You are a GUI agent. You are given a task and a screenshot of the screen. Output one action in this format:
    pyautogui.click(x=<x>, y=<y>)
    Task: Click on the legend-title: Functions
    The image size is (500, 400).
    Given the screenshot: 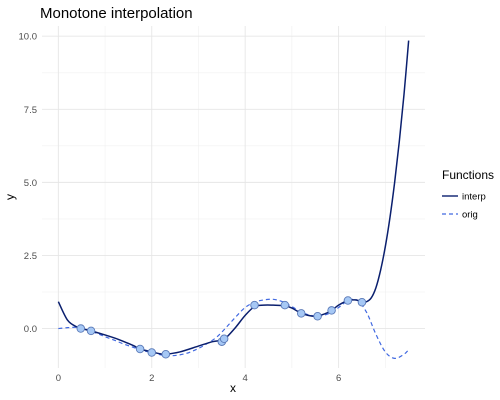 What is the action you would take?
    pyautogui.click(x=468, y=175)
    